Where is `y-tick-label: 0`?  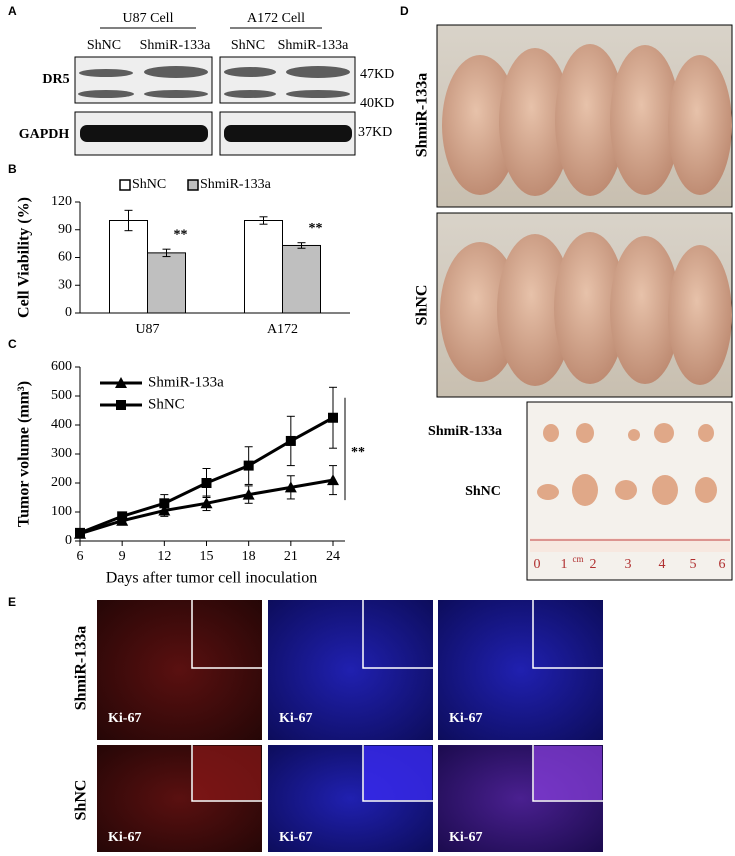 y-tick-label: 0 is located at coordinates (68, 312).